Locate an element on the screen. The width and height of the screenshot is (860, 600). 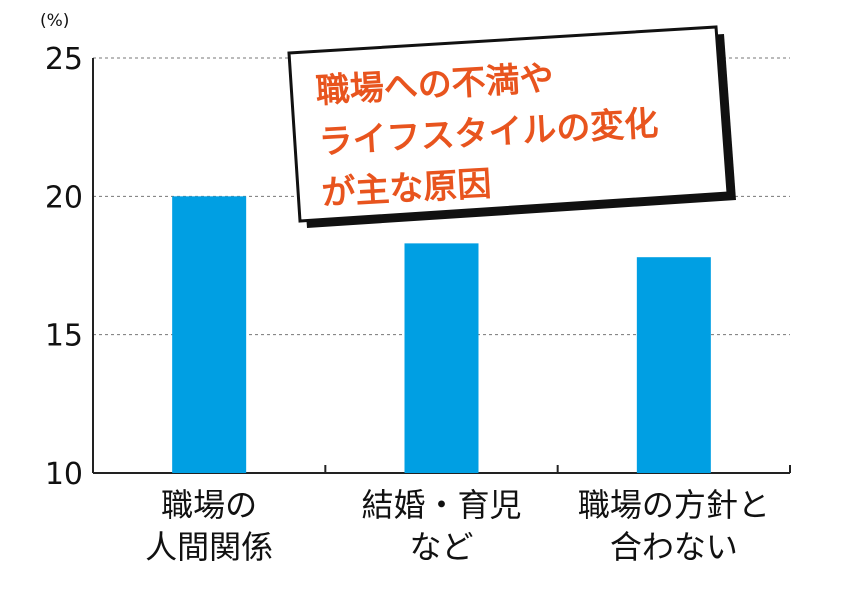
y-unit-label: (%) is located at coordinates (54, 21).